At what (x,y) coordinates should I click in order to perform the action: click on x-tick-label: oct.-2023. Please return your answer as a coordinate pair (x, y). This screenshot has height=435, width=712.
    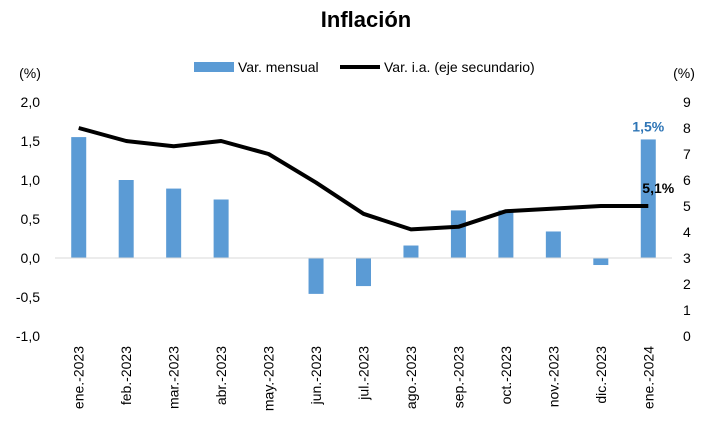
    Looking at the image, I should click on (506, 375).